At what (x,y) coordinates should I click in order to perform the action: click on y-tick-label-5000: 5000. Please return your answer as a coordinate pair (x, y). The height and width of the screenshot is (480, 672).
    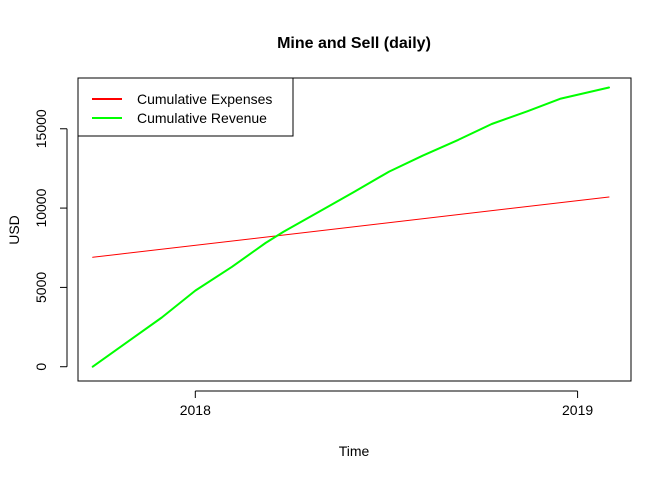
    Looking at the image, I should click on (41, 287).